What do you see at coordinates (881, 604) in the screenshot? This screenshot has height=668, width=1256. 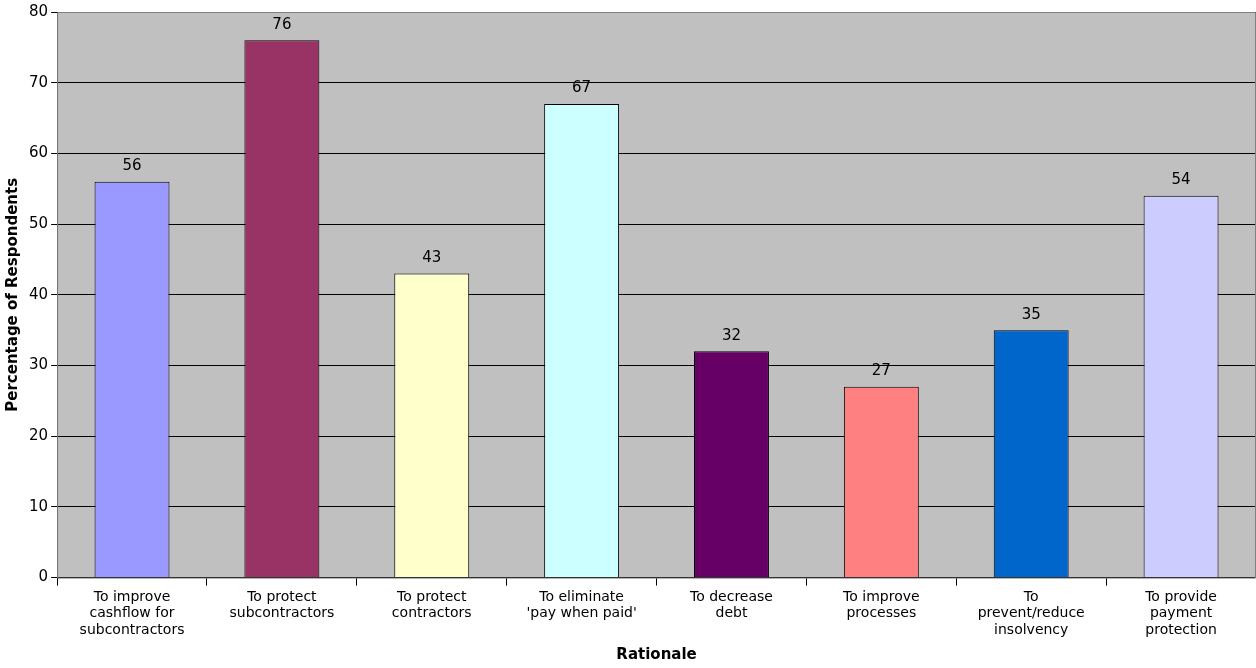 I see `x-tick-label: To improve processes` at bounding box center [881, 604].